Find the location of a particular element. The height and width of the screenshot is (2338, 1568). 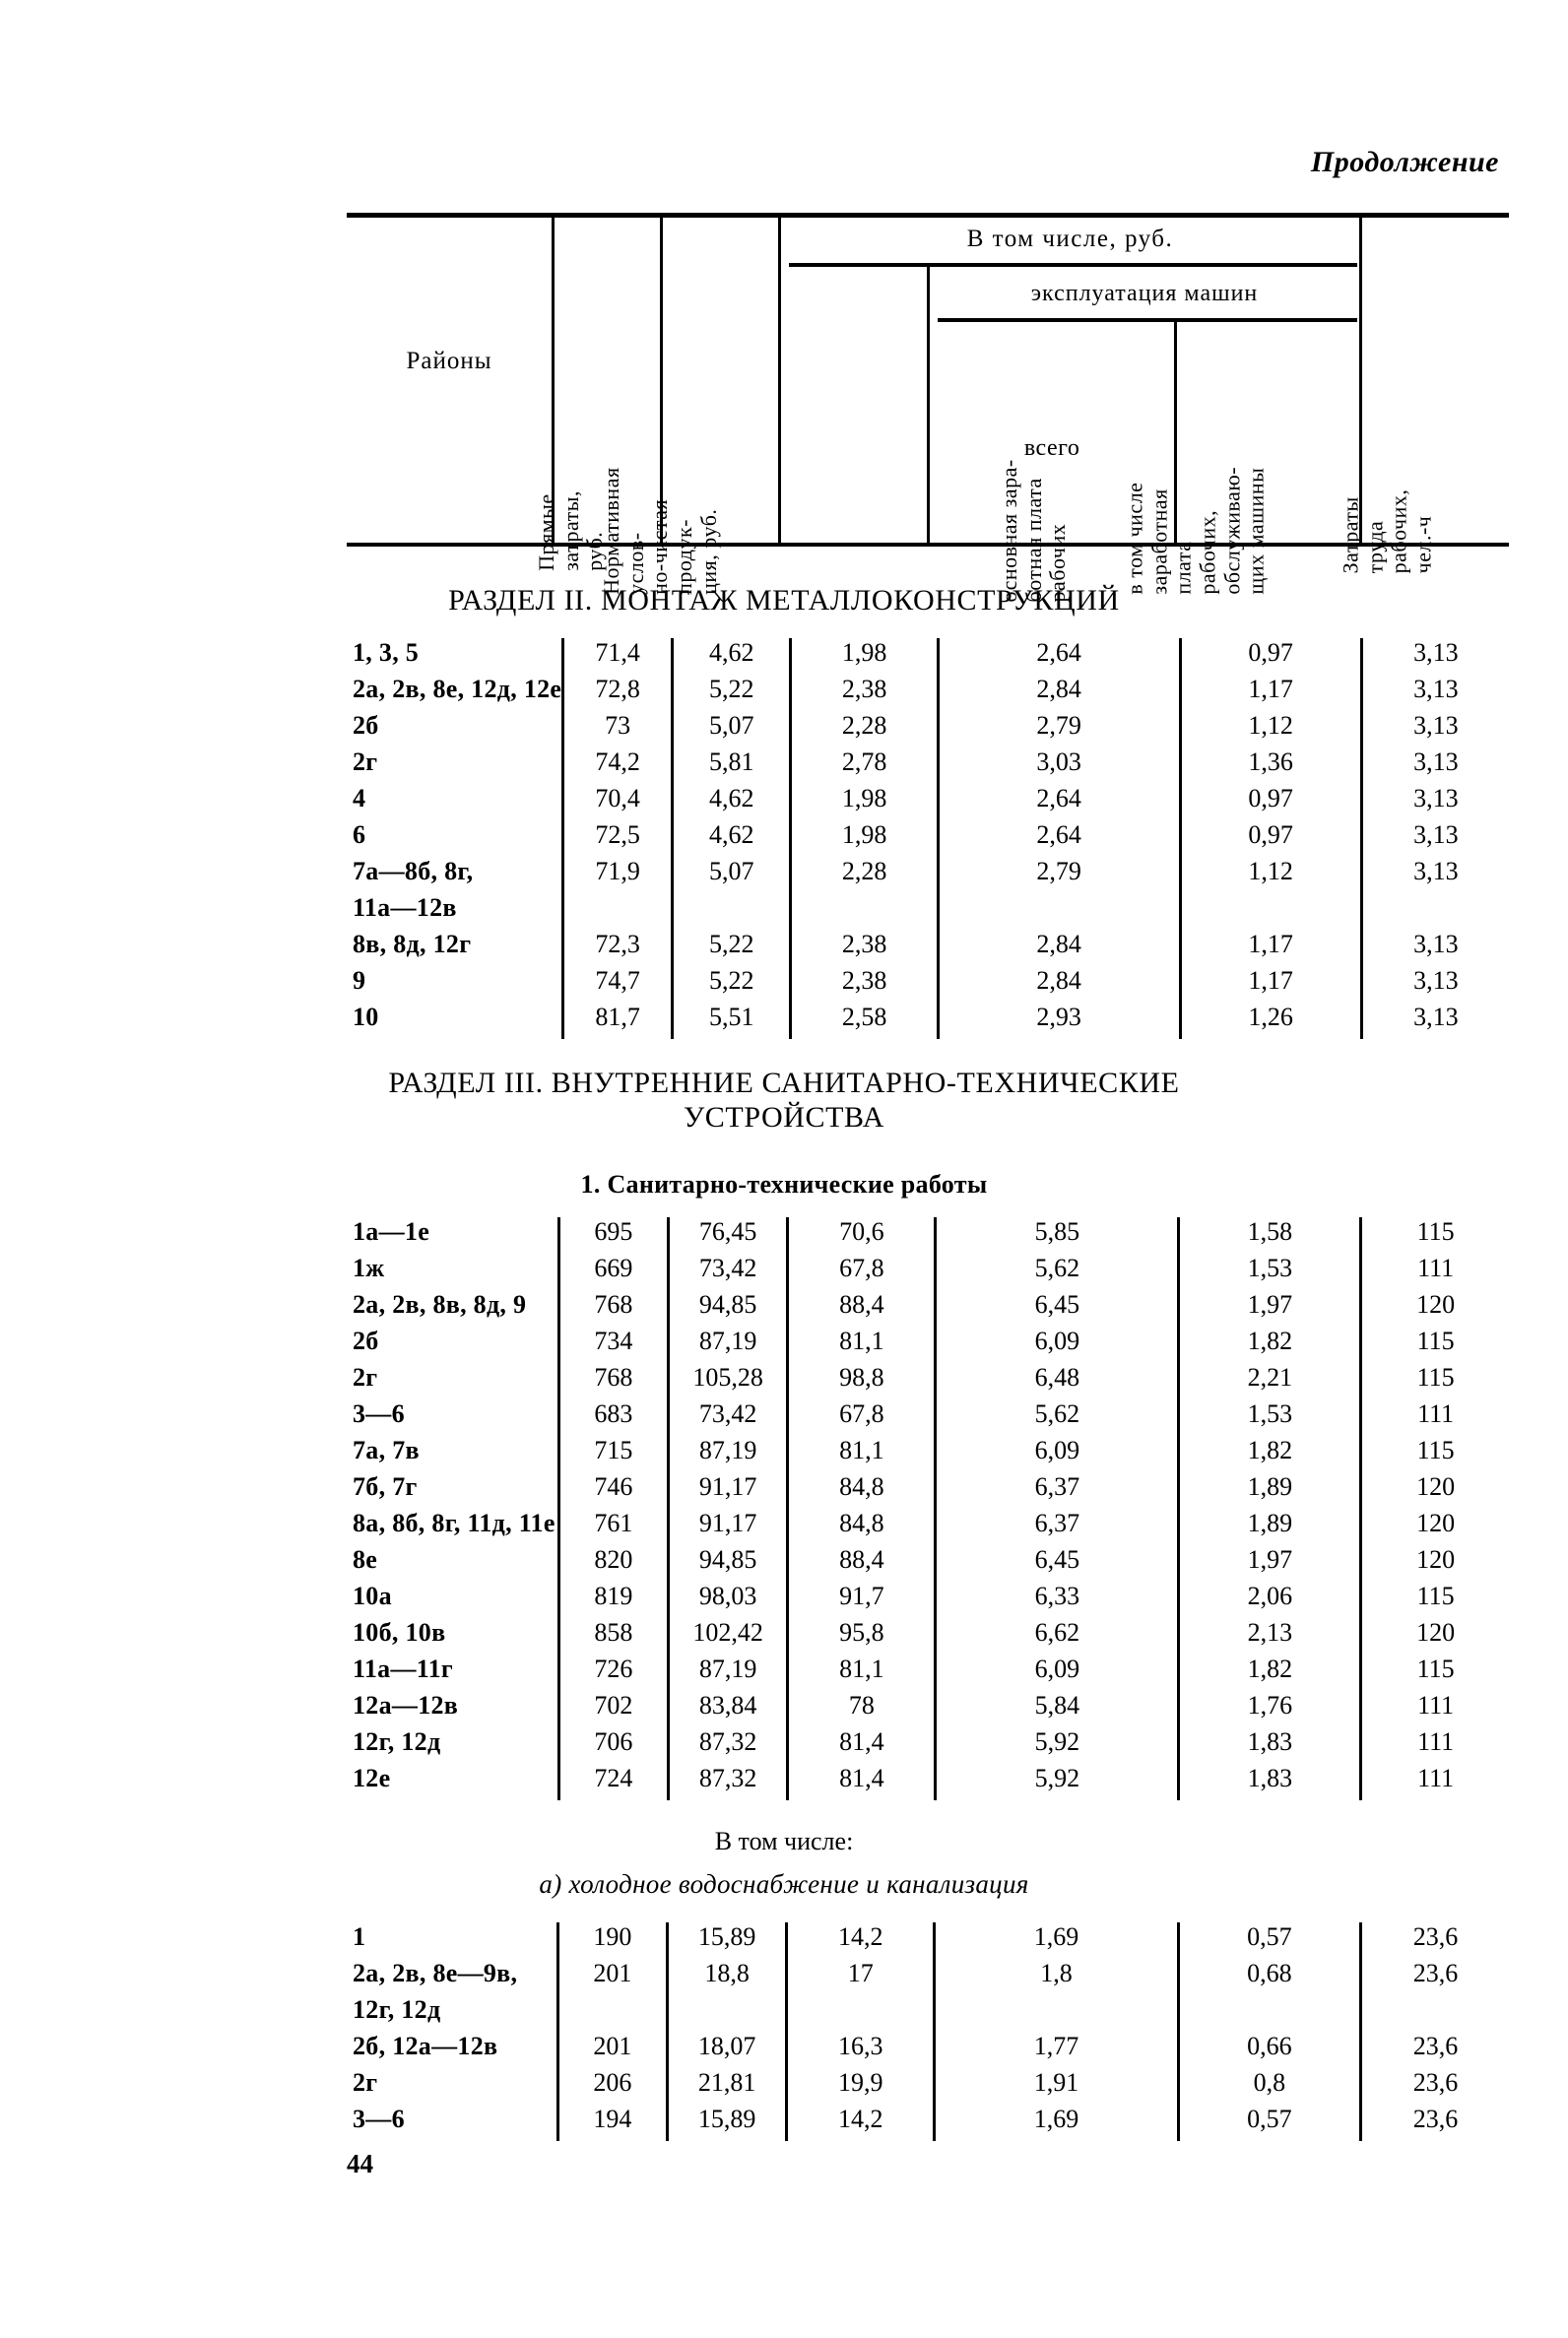

row-label: 12г, 12д is located at coordinates (397, 2009).